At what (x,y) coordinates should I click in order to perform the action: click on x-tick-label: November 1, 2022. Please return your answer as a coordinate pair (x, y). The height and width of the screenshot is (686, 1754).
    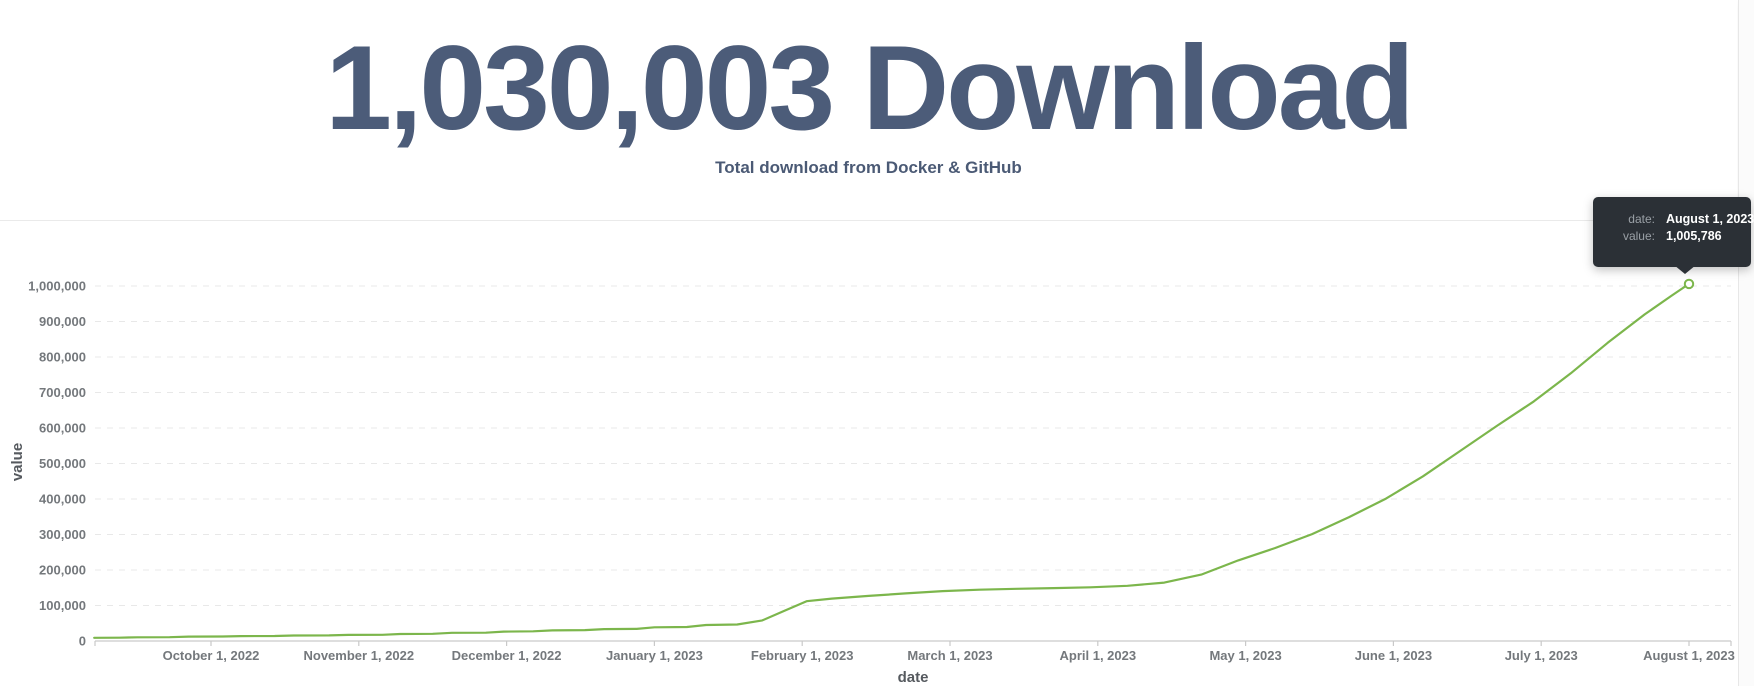
    Looking at the image, I should click on (359, 655).